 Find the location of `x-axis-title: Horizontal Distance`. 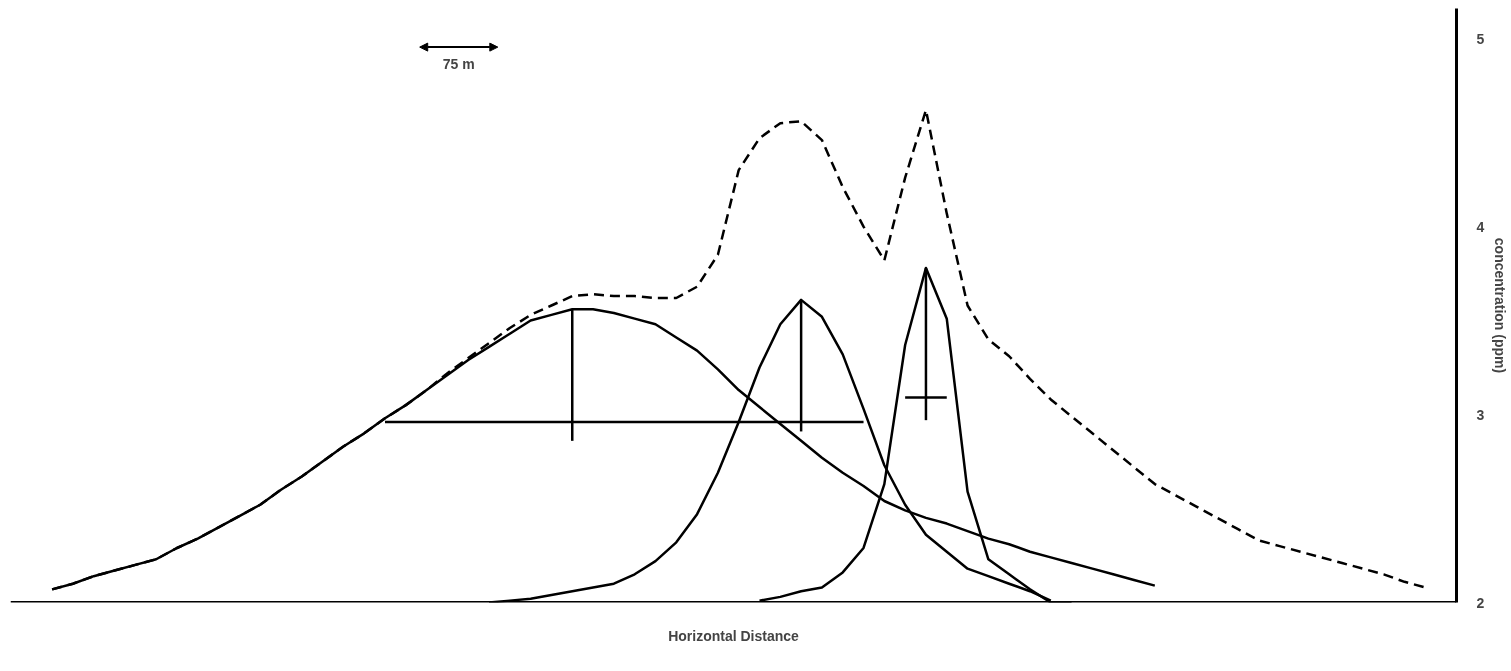

x-axis-title: Horizontal Distance is located at coordinates (734, 635).